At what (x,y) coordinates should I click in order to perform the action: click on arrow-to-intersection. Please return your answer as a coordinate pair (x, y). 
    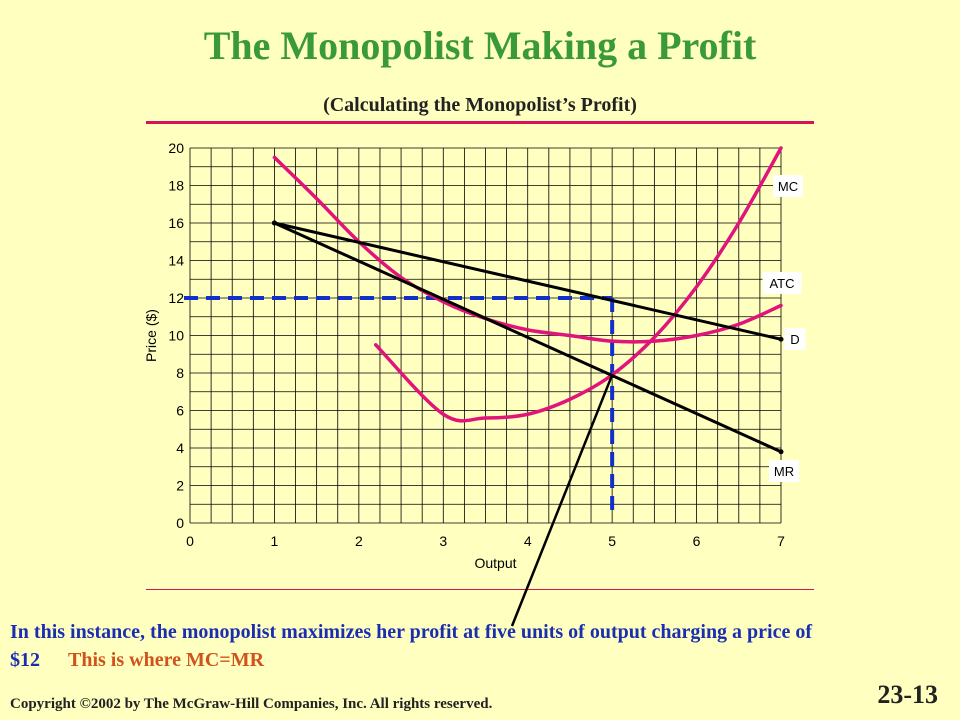
    Looking at the image, I should click on (562, 500).